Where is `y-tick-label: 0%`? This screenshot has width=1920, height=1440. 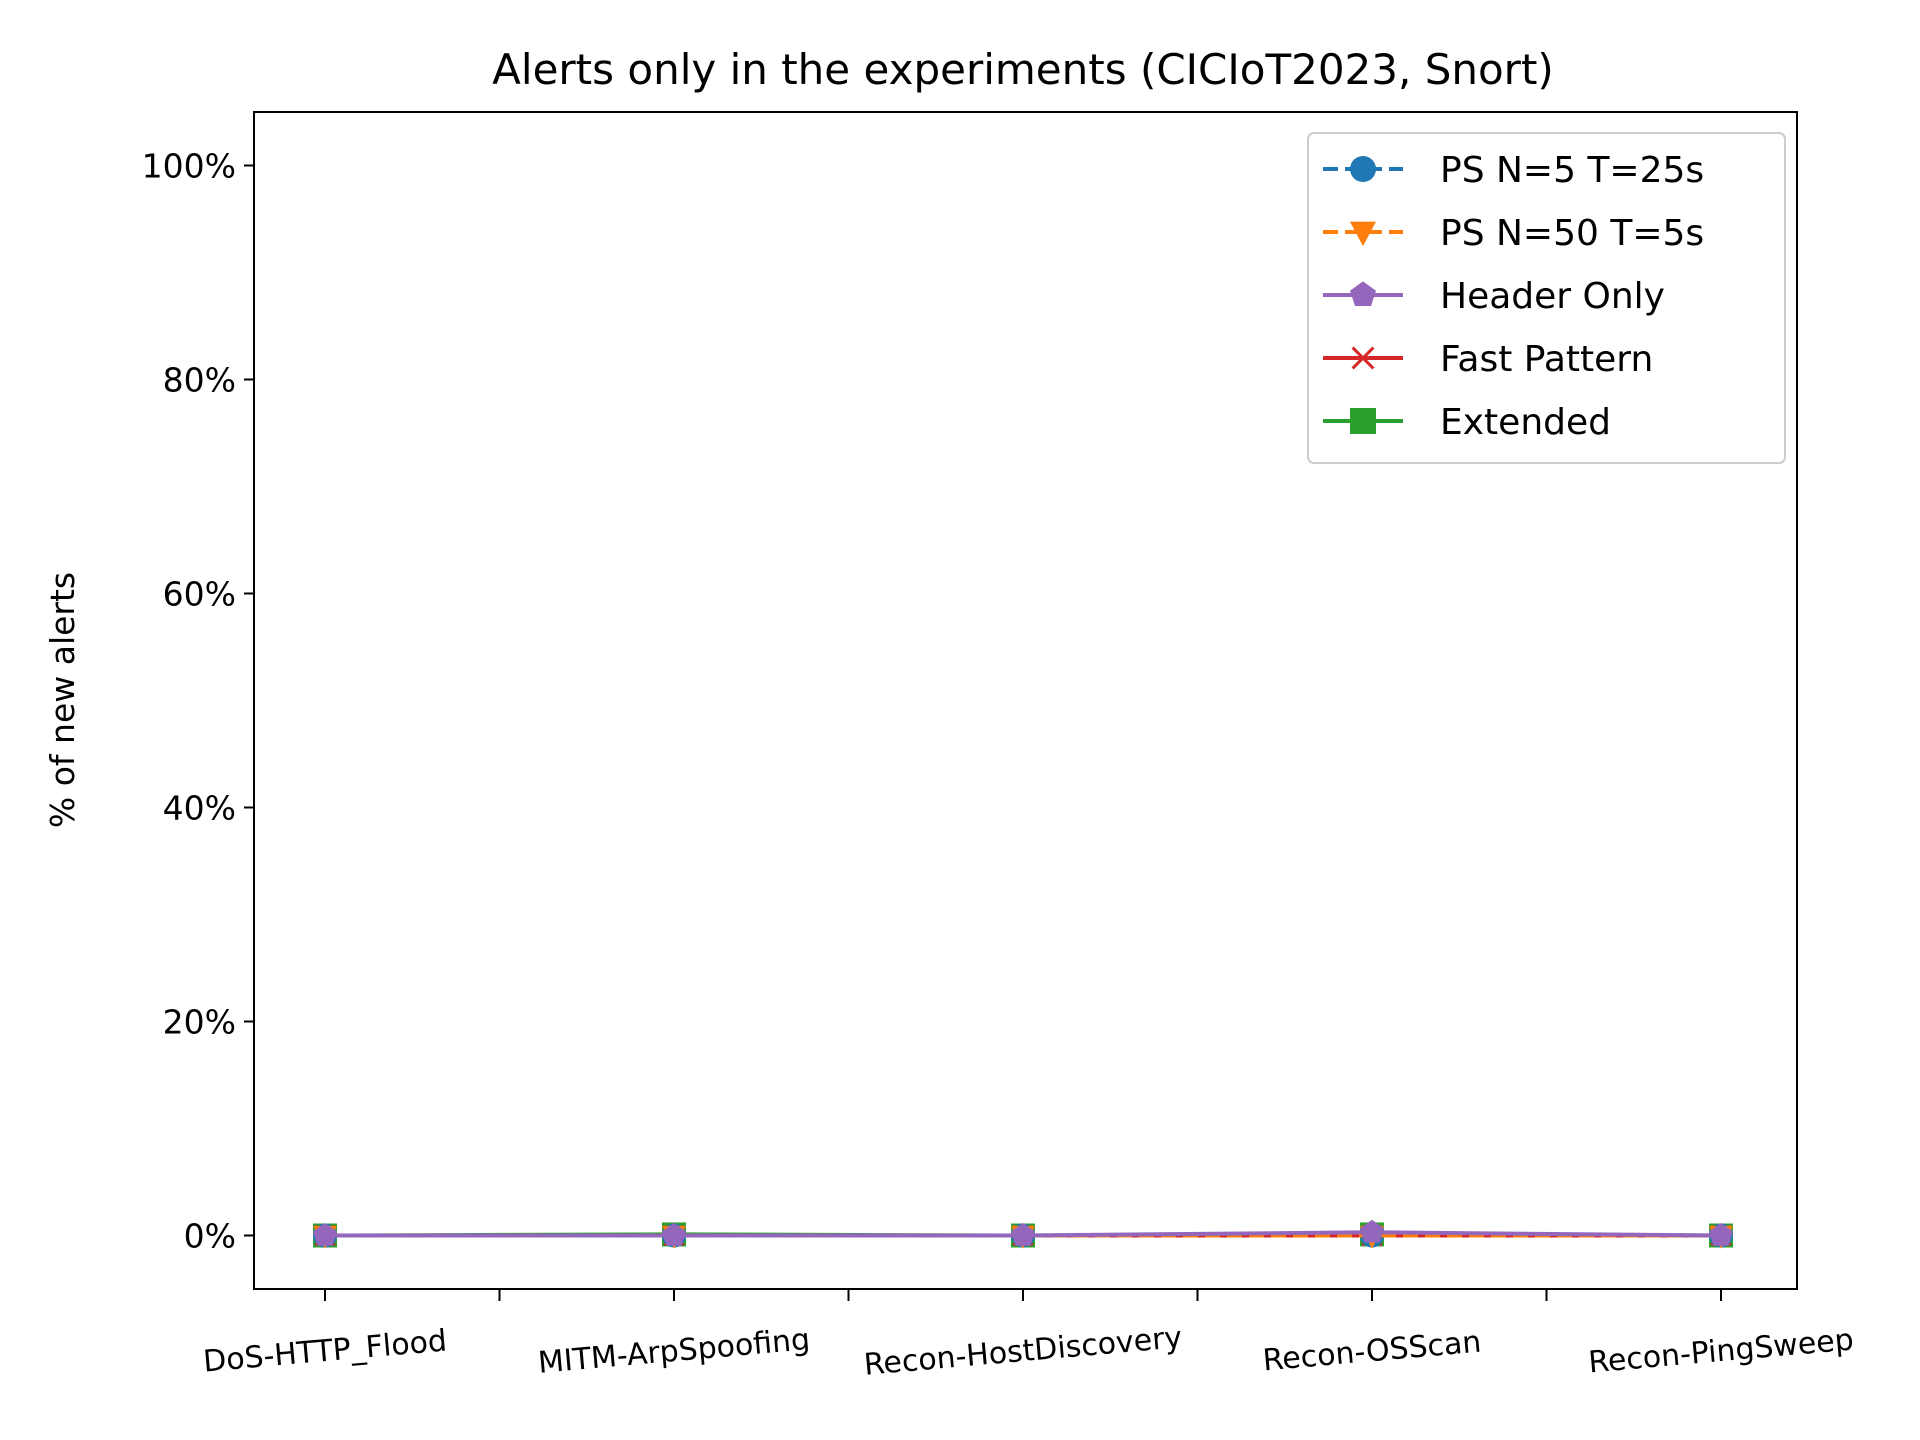 y-tick-label: 0% is located at coordinates (210, 1236).